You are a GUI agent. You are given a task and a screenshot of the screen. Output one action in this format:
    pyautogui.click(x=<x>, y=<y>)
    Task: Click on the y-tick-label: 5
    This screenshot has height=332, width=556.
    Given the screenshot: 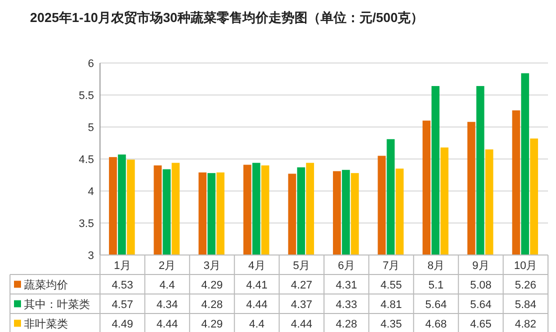 What is the action you would take?
    pyautogui.click(x=91, y=128)
    